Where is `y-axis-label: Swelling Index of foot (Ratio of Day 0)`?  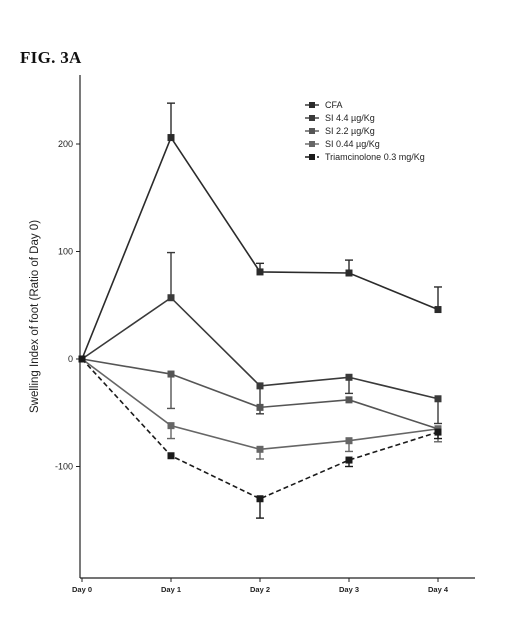
y-axis-label: Swelling Index of foot (Ratio of Day 0) is located at coordinates (35, 316).